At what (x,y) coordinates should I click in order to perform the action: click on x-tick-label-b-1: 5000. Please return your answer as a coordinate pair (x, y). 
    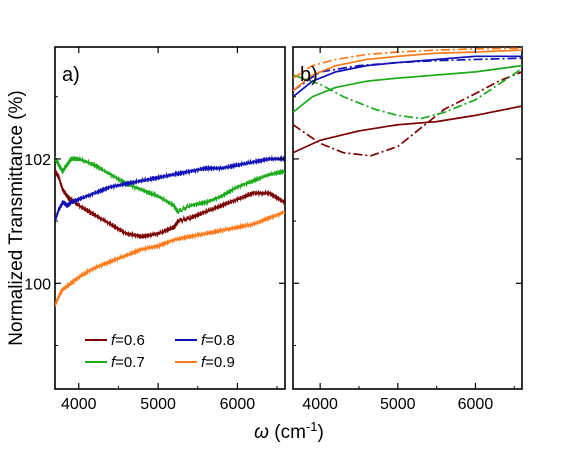
    Looking at the image, I should click on (398, 404).